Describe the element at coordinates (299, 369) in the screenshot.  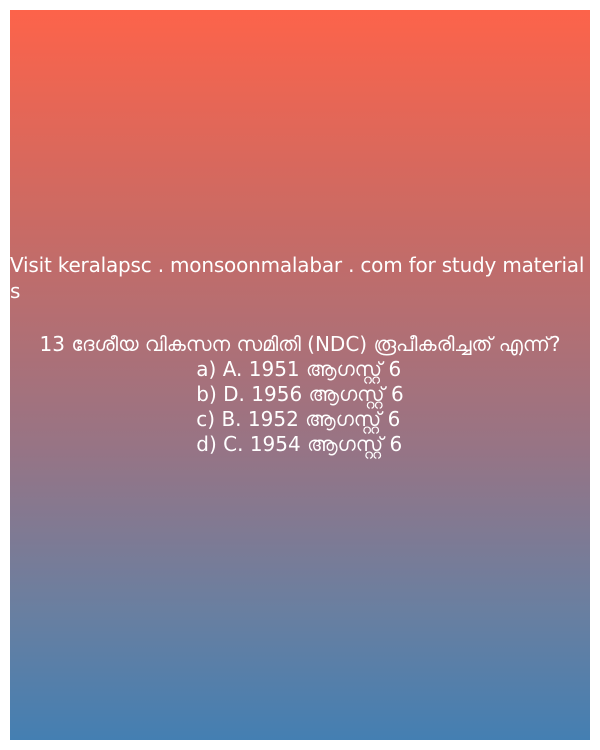
I see `option-a: a) A. 1951 ആഗസ്റ്റ് 6` at that location.